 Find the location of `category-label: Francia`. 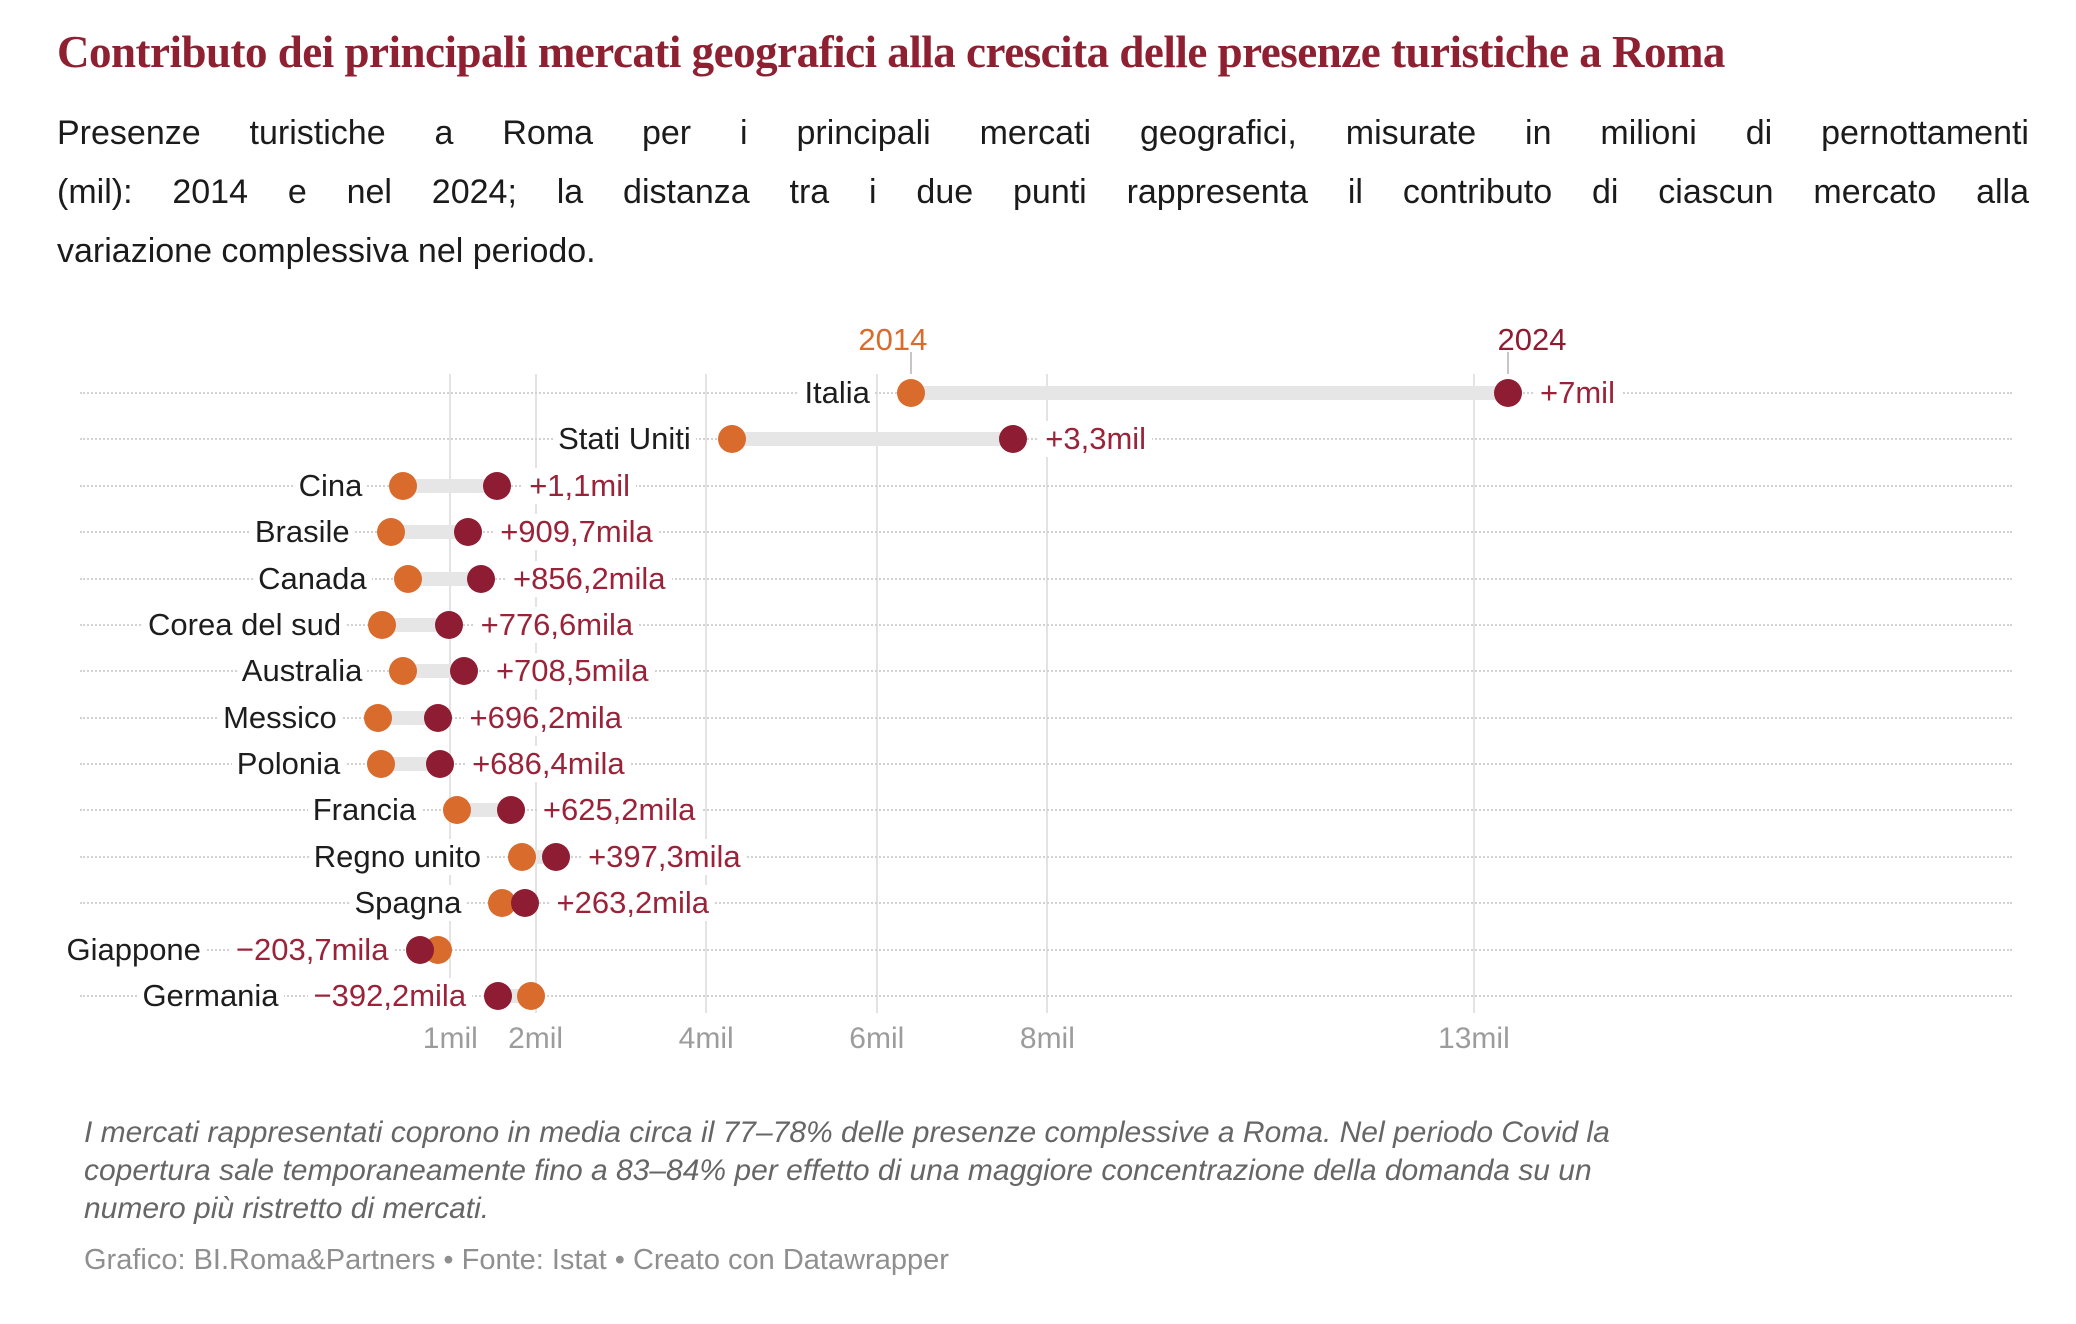

category-label: Francia is located at coordinates (364, 810).